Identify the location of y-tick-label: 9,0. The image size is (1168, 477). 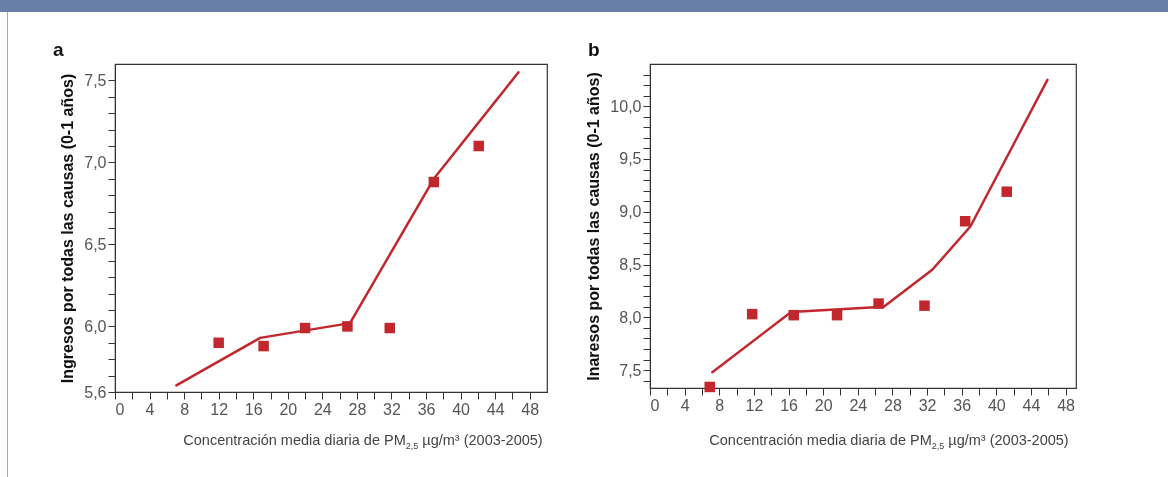
(630, 212).